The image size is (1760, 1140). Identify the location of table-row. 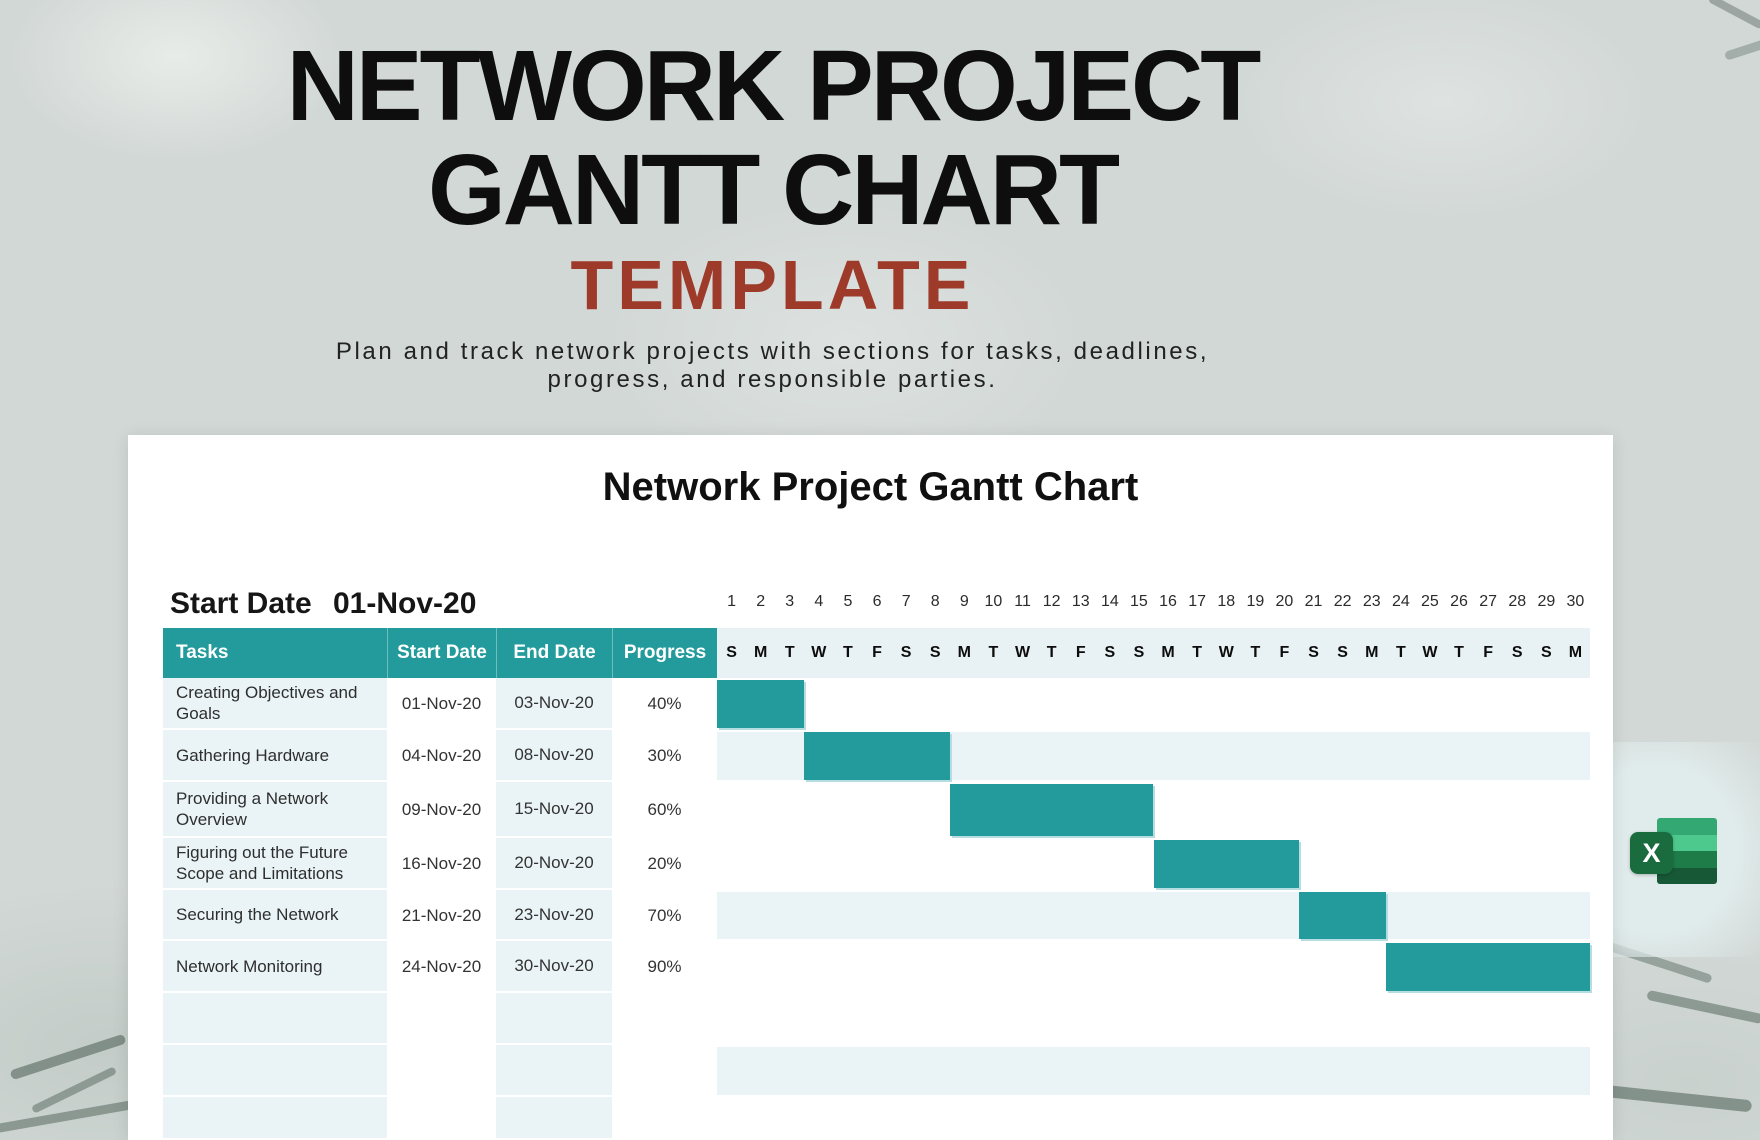
(870, 1118).